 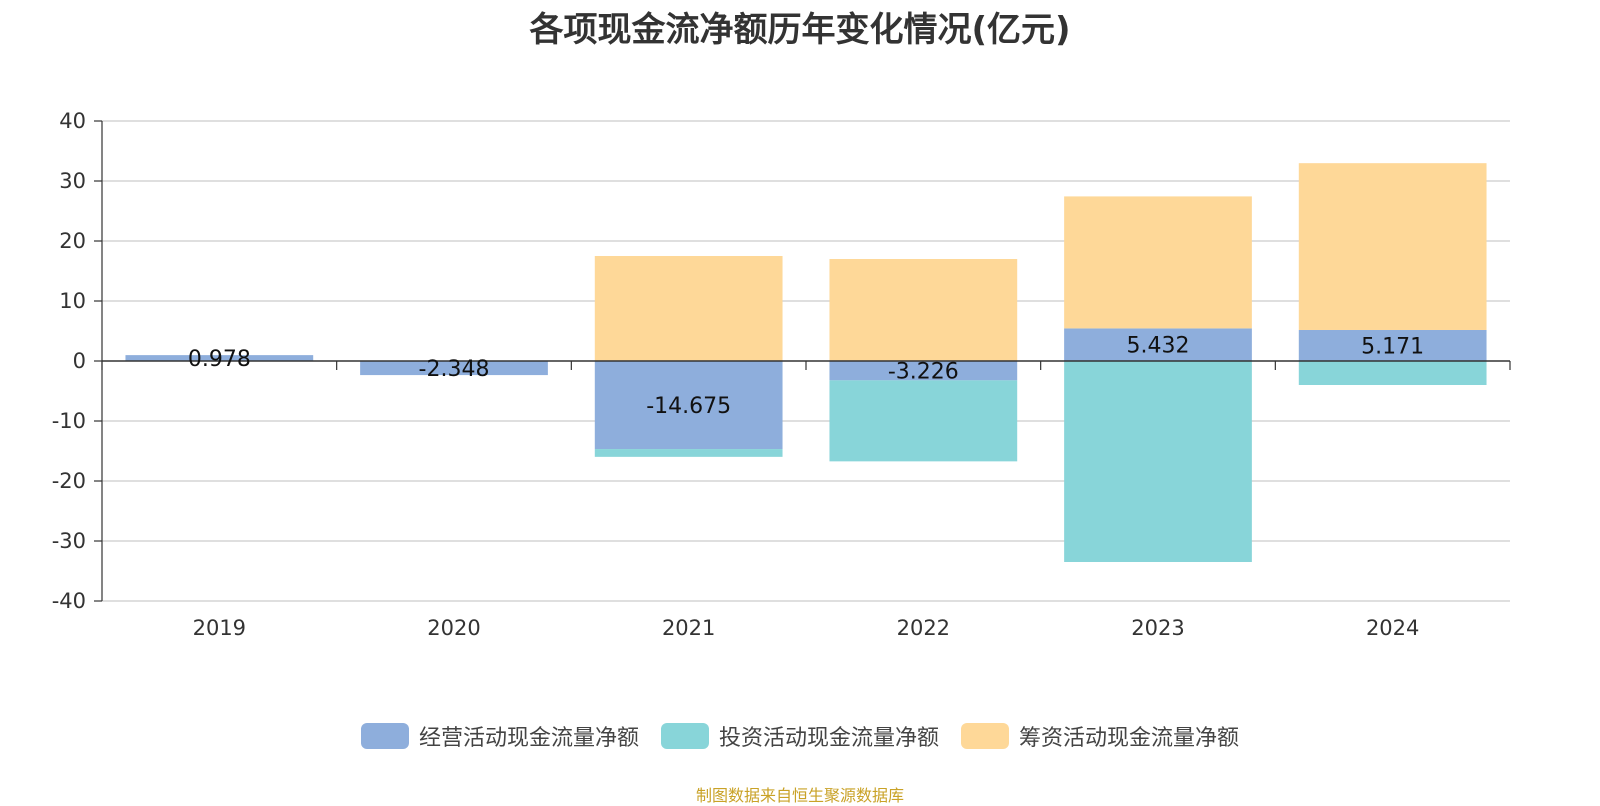 I want to click on data-label-2023: 5.432, so click(x=1158, y=346).